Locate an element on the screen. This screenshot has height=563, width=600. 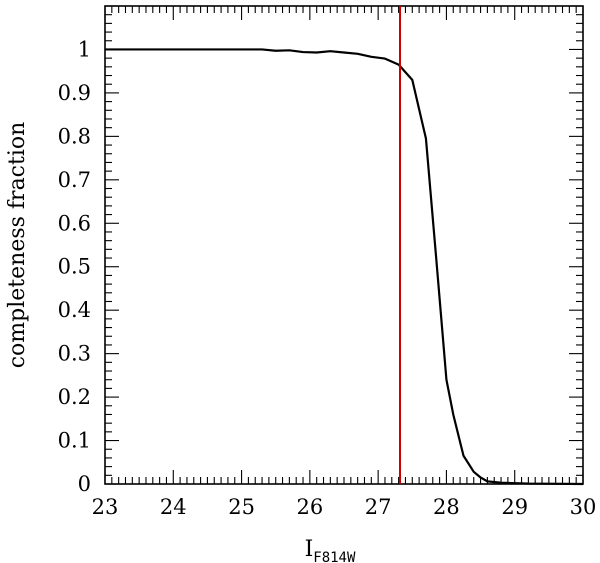
y-tick-label: 0.3 is located at coordinates (74, 354).